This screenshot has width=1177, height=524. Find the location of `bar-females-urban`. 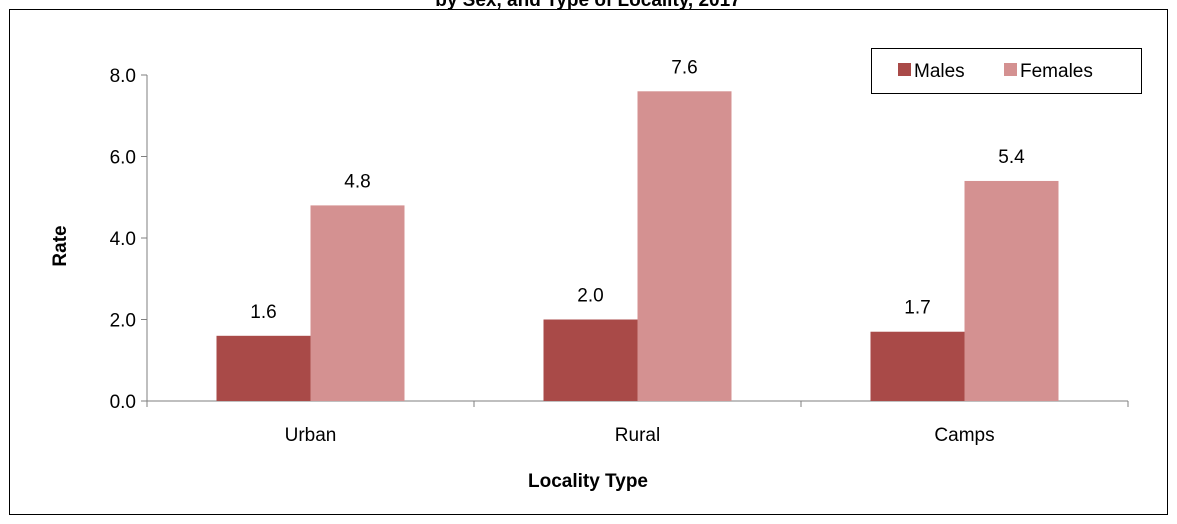

bar-females-urban is located at coordinates (357, 303).